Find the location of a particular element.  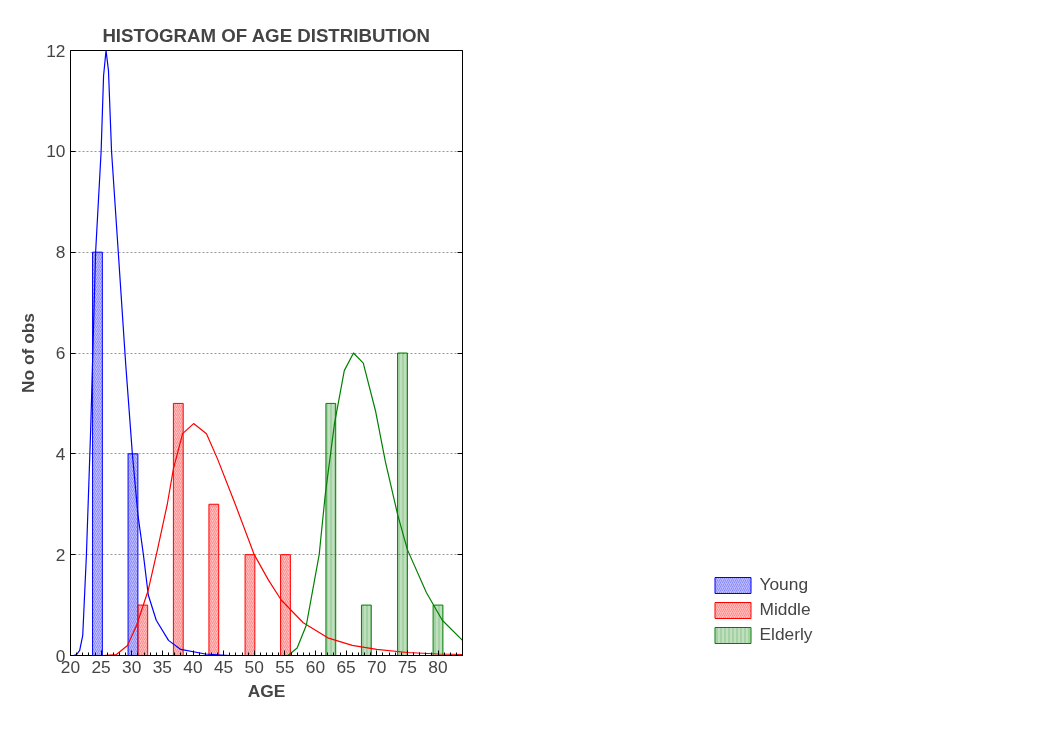

x-tick-label: 35 is located at coordinates (162, 666).